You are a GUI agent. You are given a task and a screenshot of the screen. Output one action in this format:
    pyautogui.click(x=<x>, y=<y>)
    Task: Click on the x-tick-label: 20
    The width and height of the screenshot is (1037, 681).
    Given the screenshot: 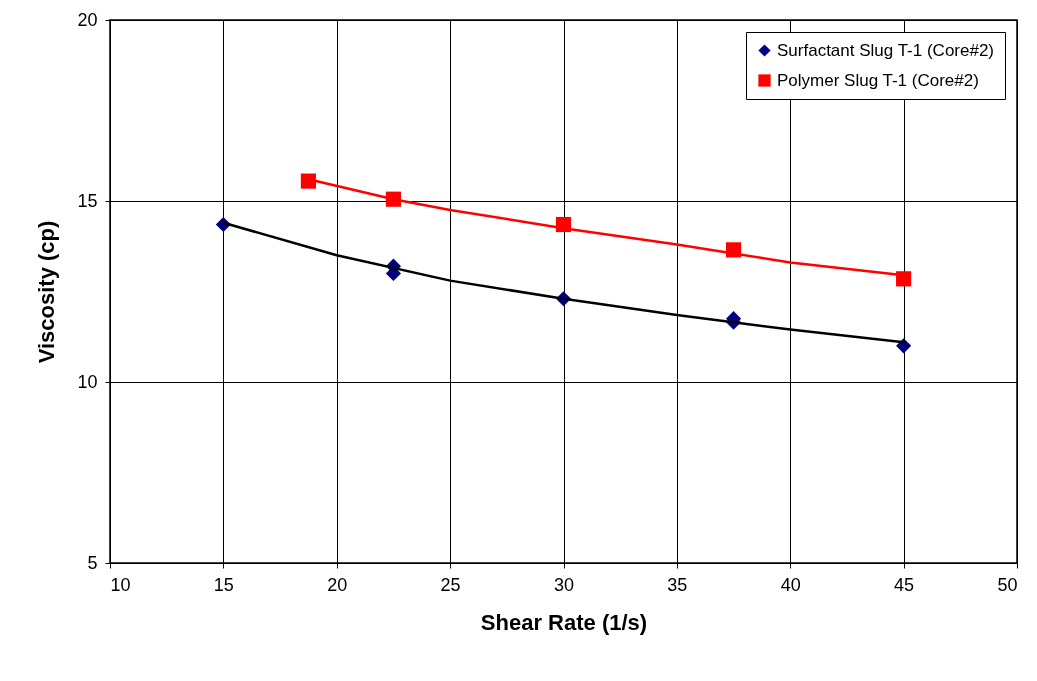 What is the action you would take?
    pyautogui.click(x=337, y=584)
    